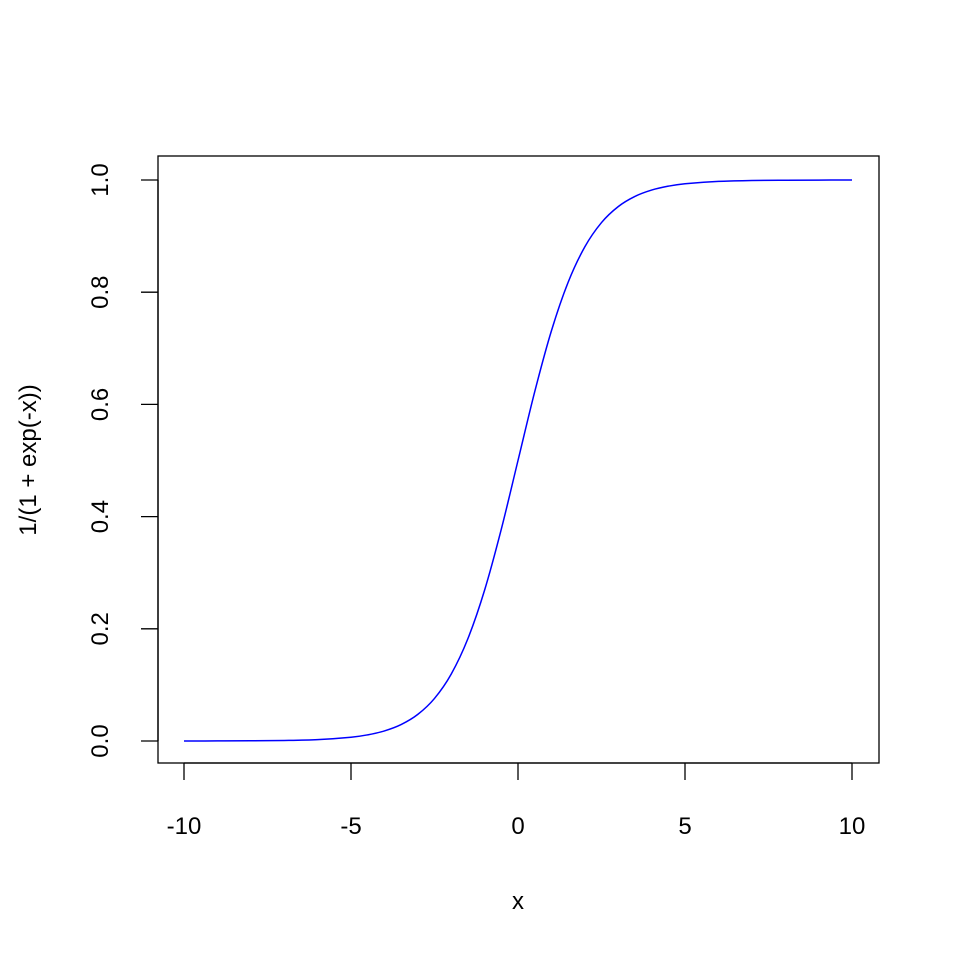 This screenshot has height=965, width=960. What do you see at coordinates (517, 826) in the screenshot?
I see `x-tick-label: 0` at bounding box center [517, 826].